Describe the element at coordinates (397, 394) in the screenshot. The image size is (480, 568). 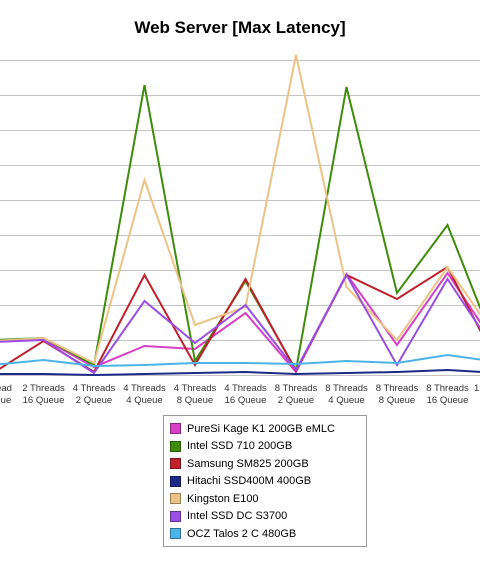
I see `x-tick-label-8: 8 Threads 8 Queue` at that location.